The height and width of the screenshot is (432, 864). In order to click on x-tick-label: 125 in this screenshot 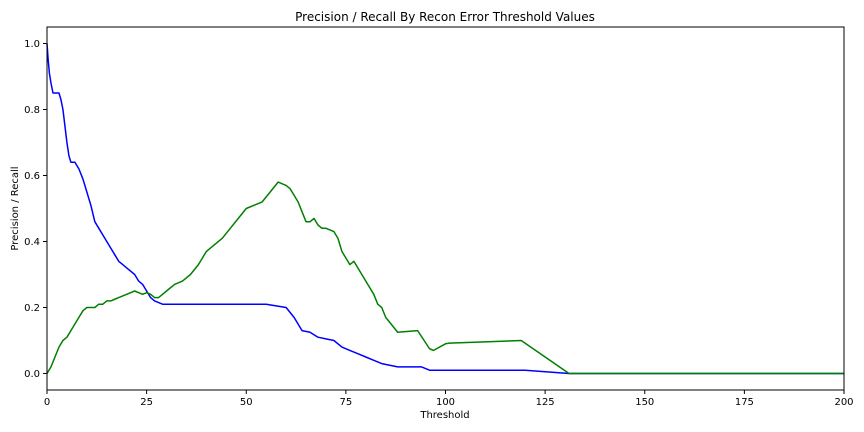, I will do `click(545, 402)`.